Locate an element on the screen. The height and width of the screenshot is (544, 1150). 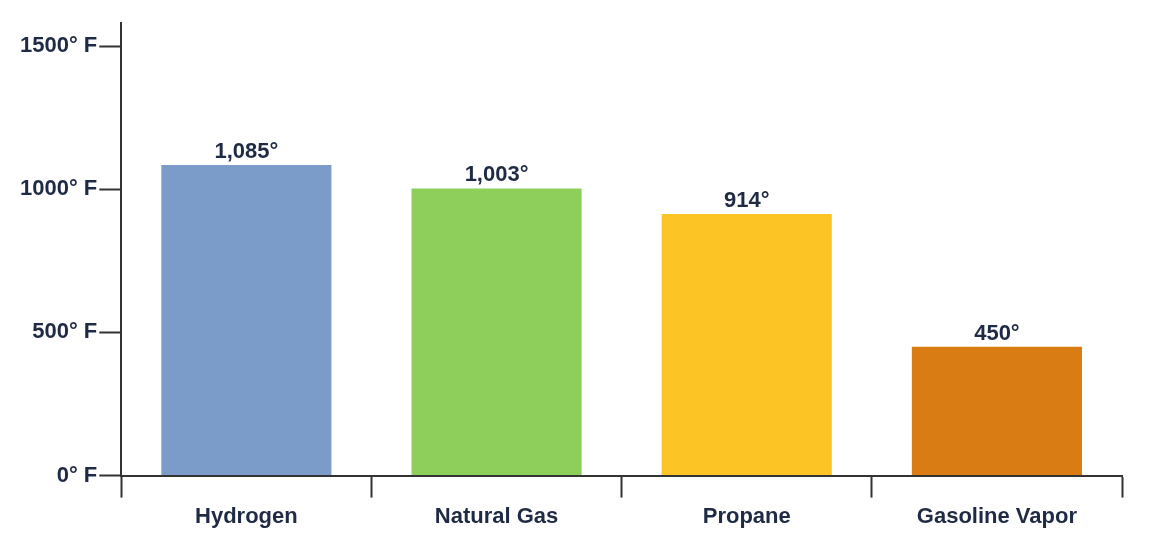
y-tick-label: 1000° F is located at coordinates (58, 188).